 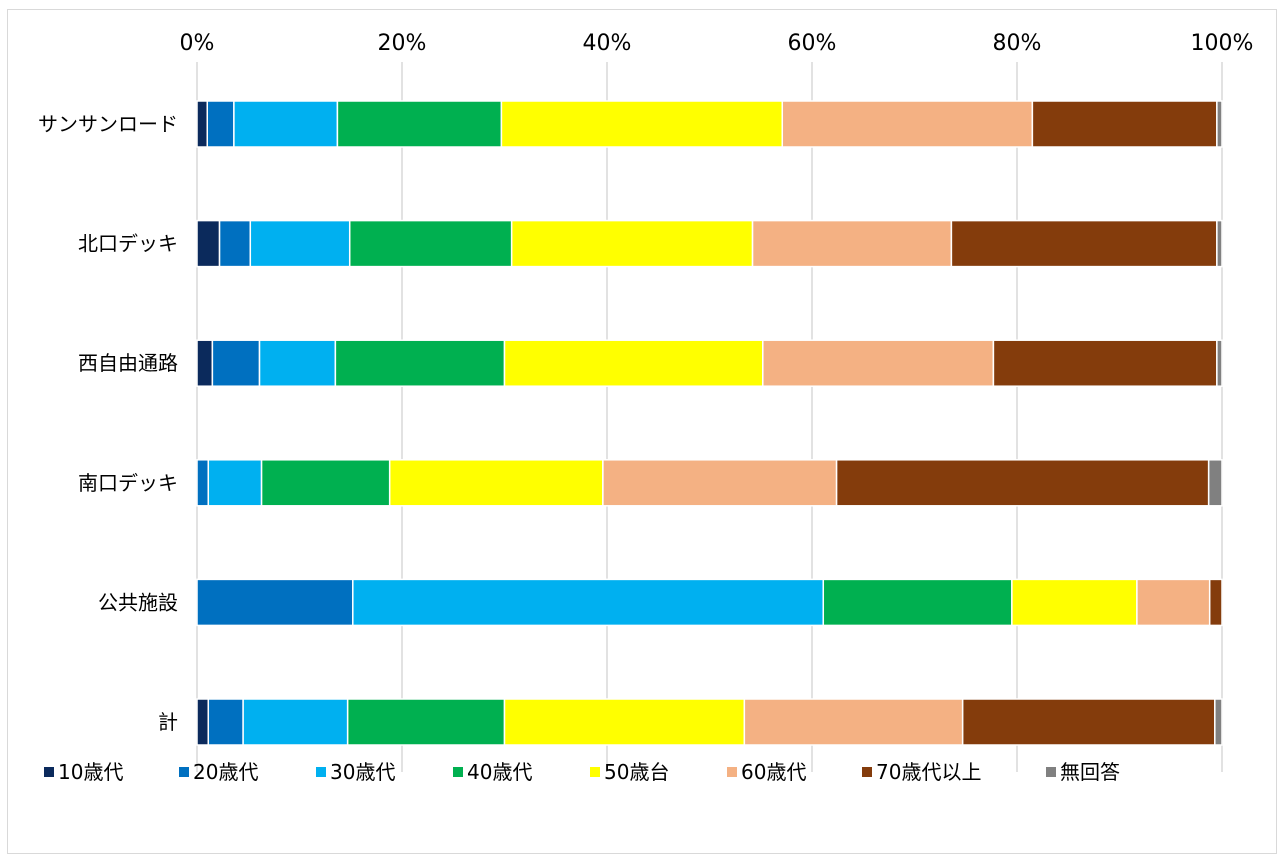 What do you see at coordinates (225, 772) in the screenshot?
I see `legend-label: 20歳代` at bounding box center [225, 772].